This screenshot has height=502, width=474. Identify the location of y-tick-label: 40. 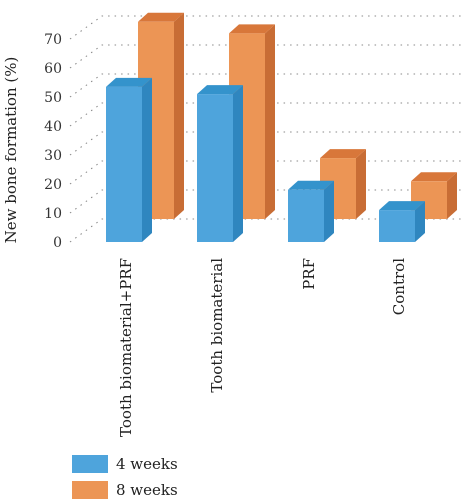
(53, 127).